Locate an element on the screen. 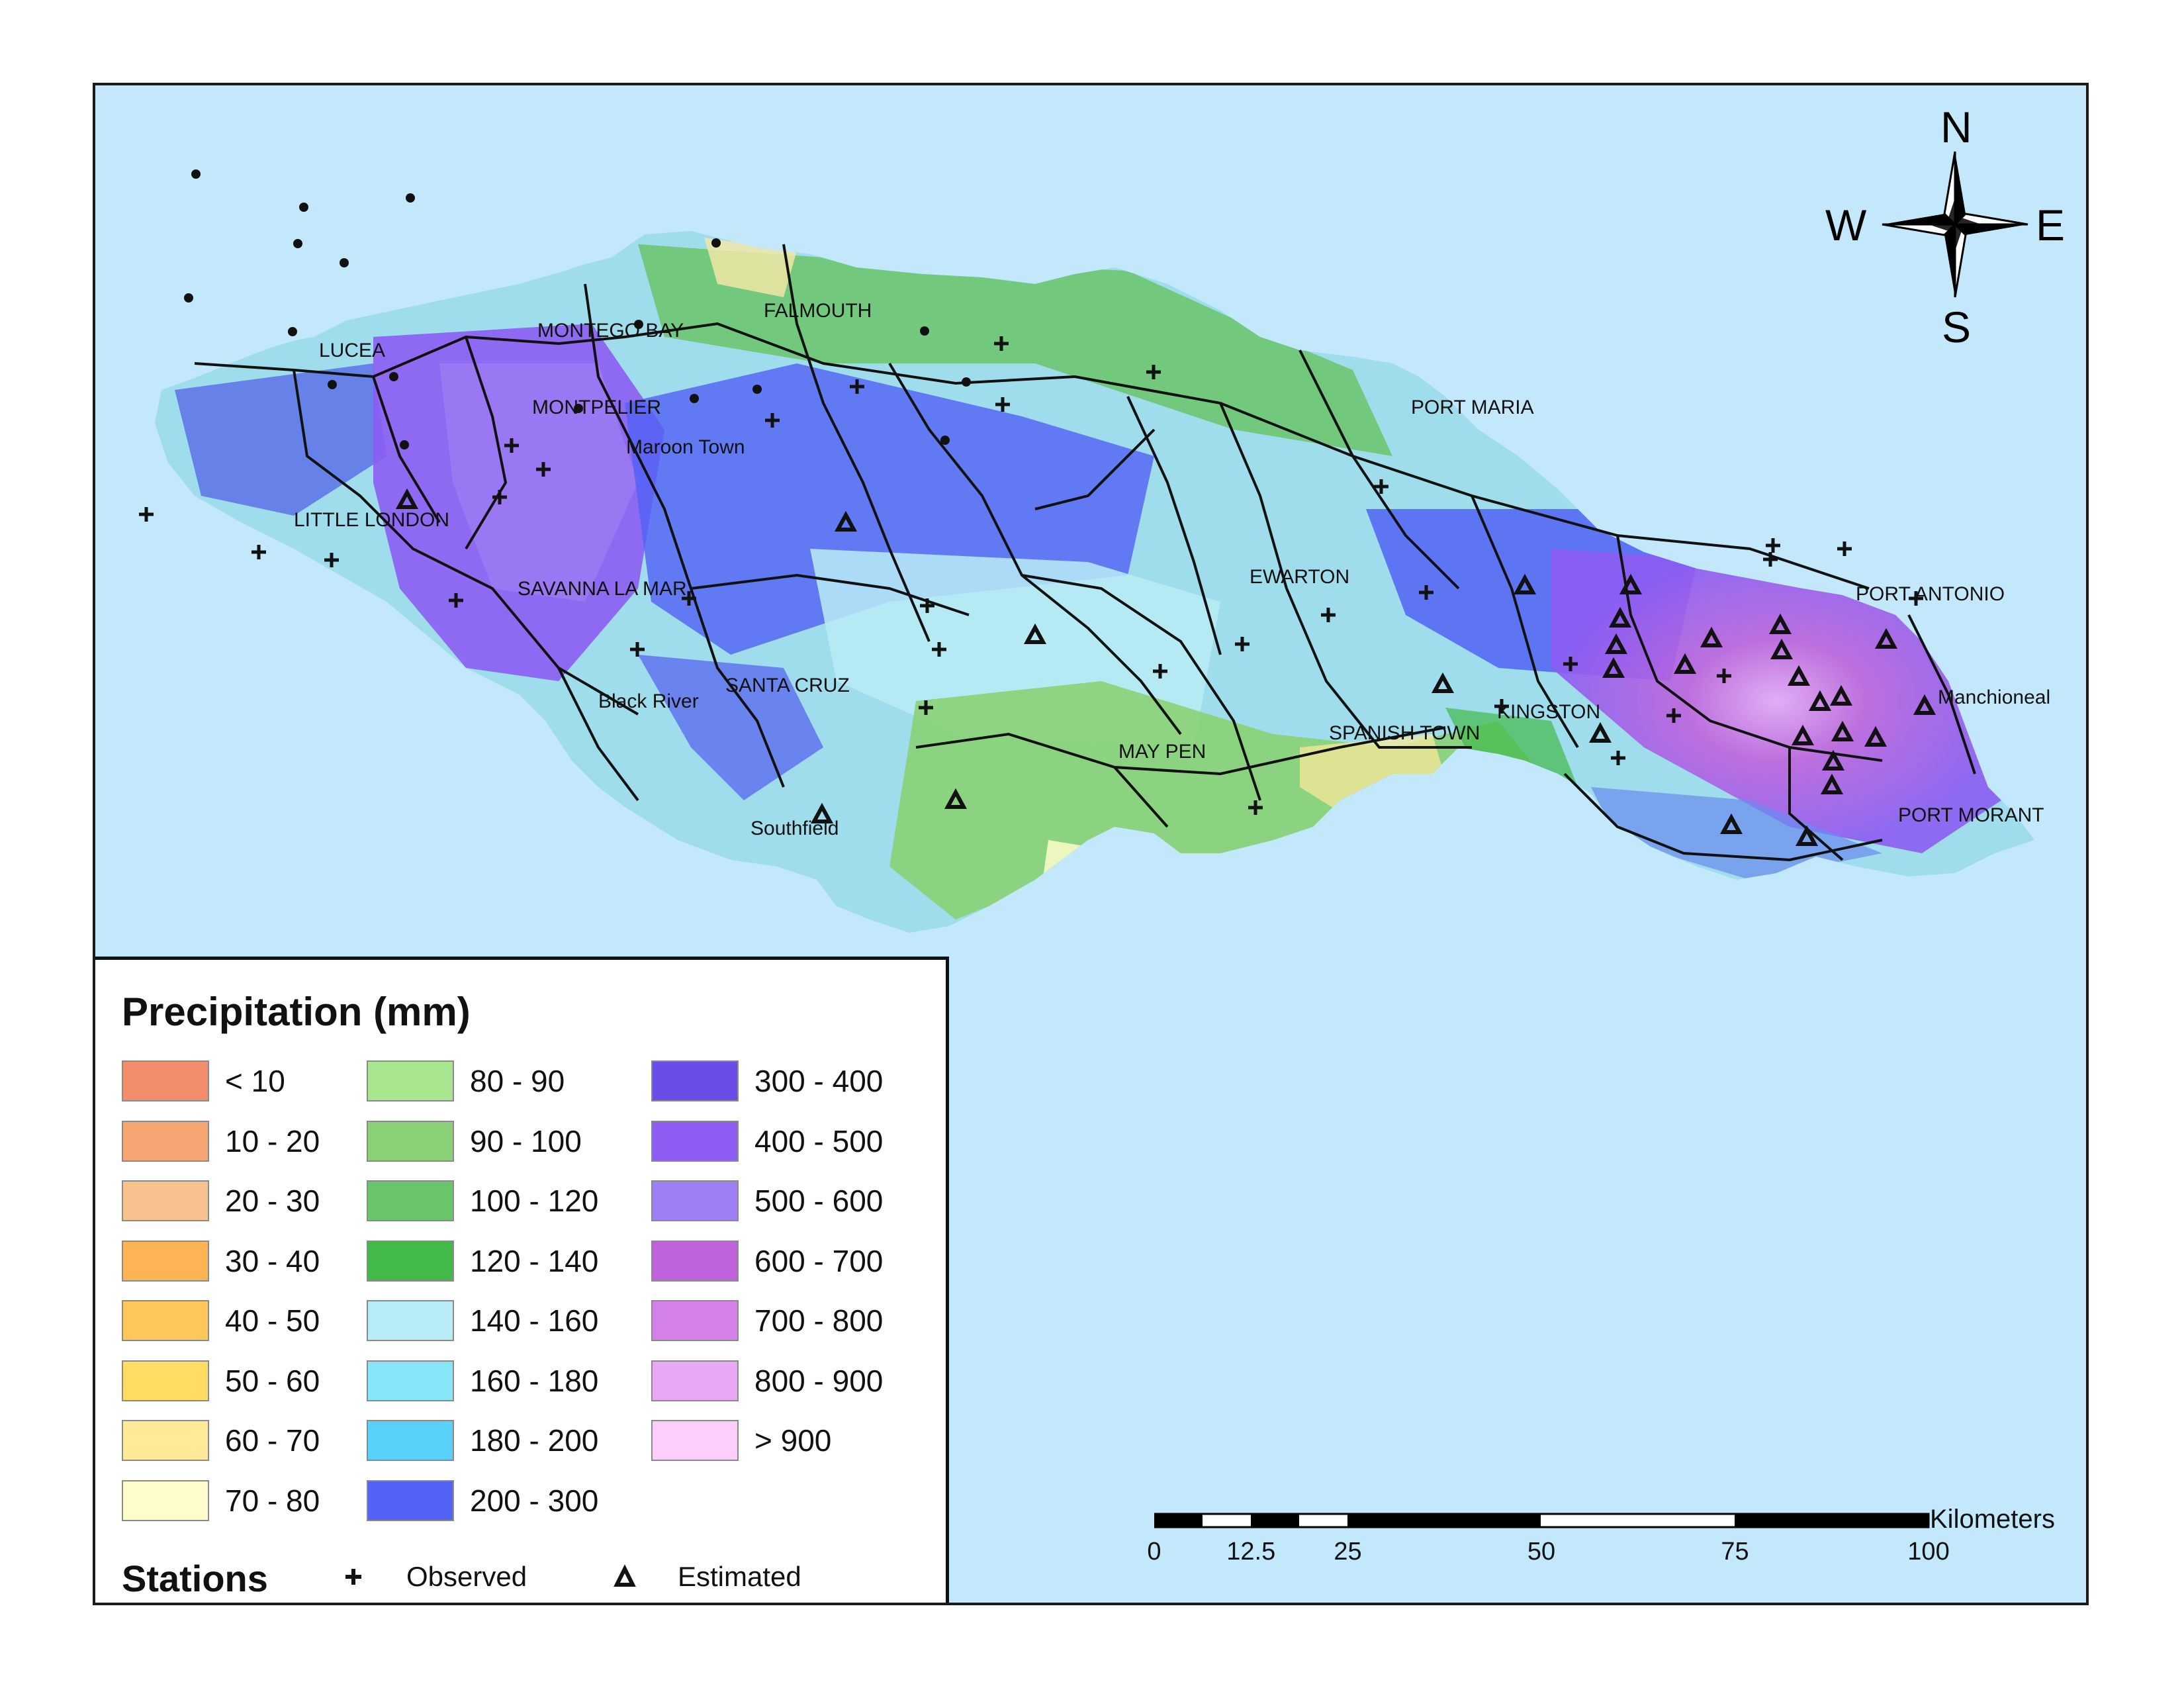 The height and width of the screenshot is (1688, 2184). legend-class-item: > 900 is located at coordinates (741, 1440).